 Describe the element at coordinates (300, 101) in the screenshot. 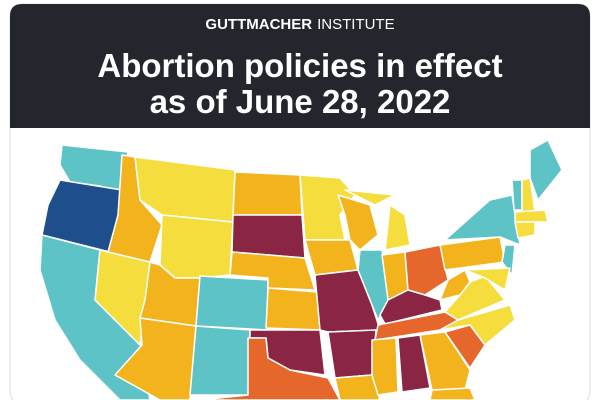

I see `title-line: as of June 28, 2022` at that location.